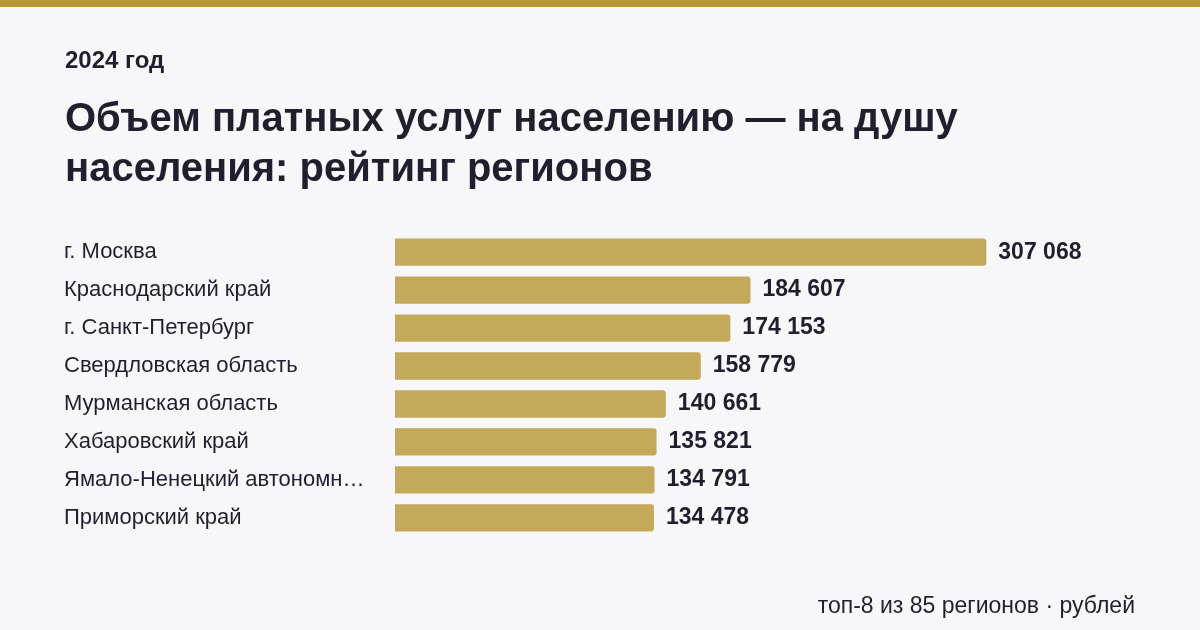 This screenshot has height=630, width=1200. I want to click on y-tick-label: Краснодарский край, so click(168, 289).